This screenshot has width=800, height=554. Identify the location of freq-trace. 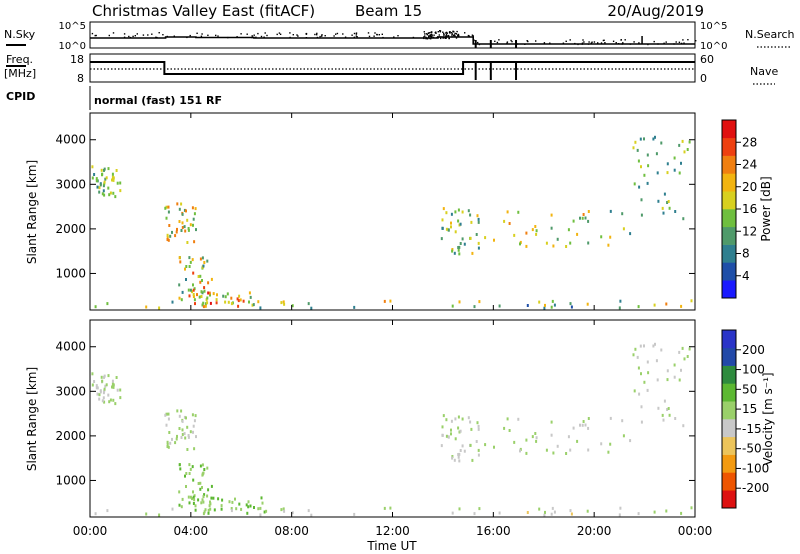
(392, 70).